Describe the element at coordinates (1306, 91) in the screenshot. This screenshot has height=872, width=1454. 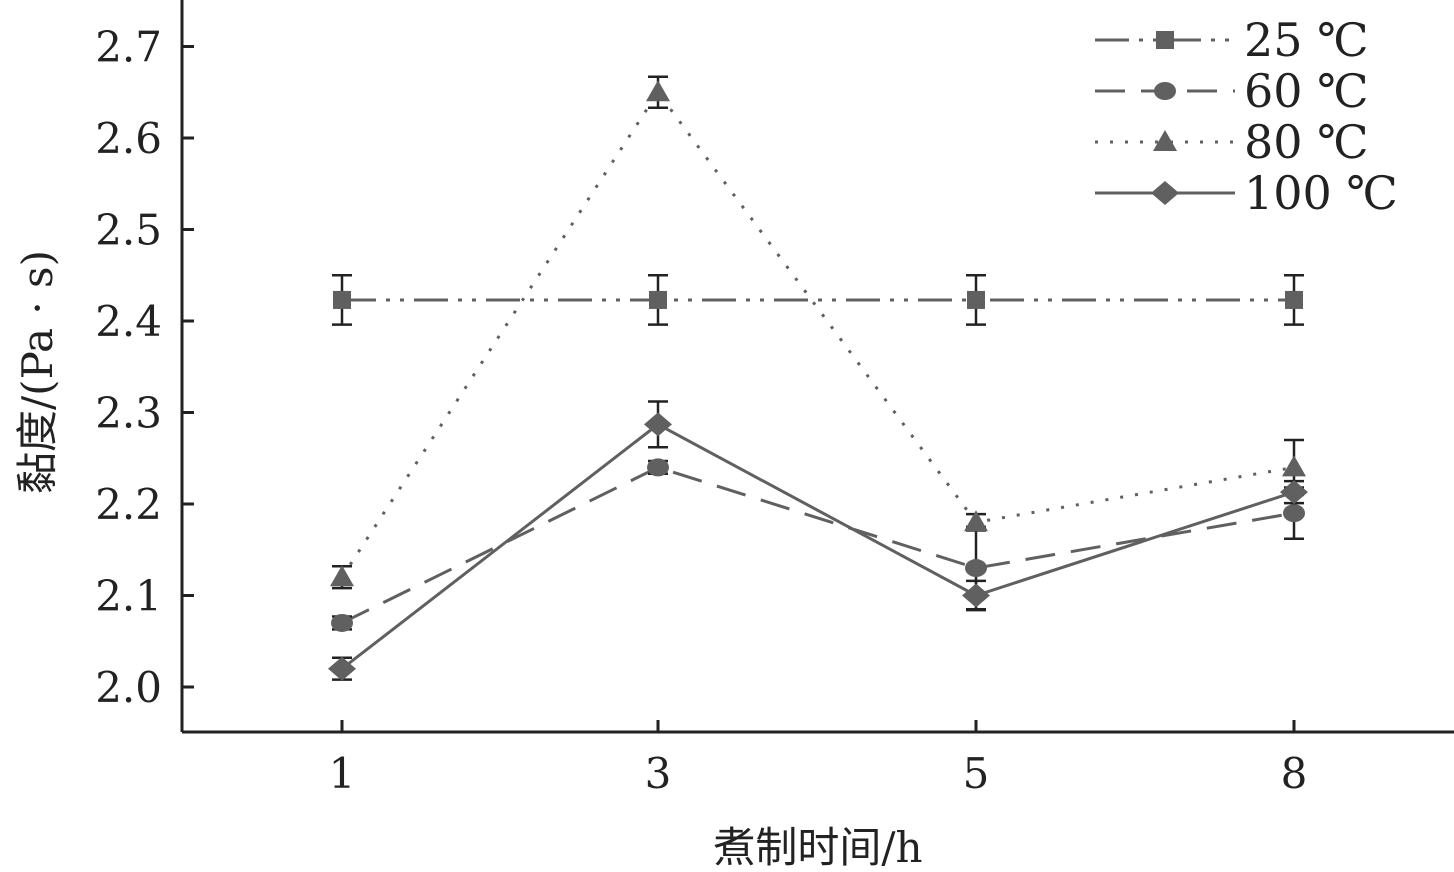
I see `legend-label: 60 ℃` at that location.